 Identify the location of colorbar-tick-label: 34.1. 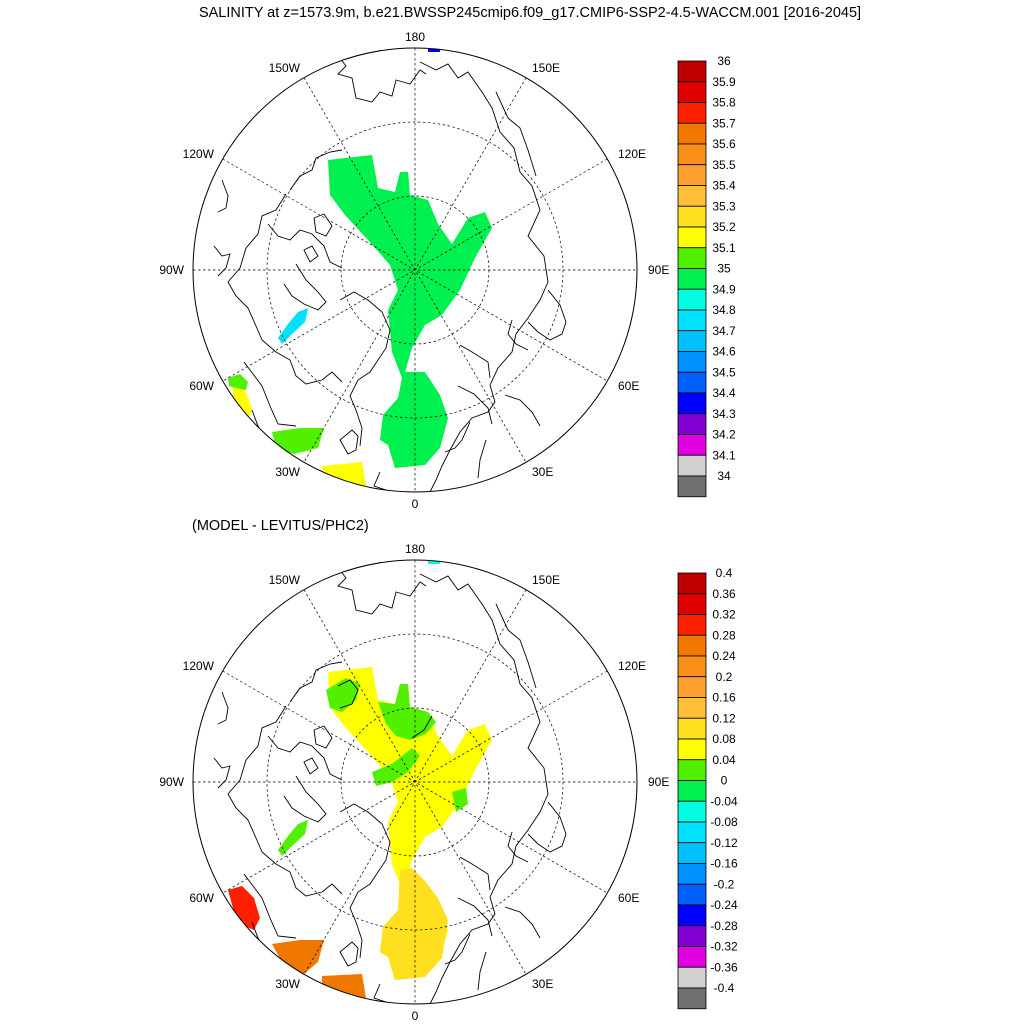
(724, 455).